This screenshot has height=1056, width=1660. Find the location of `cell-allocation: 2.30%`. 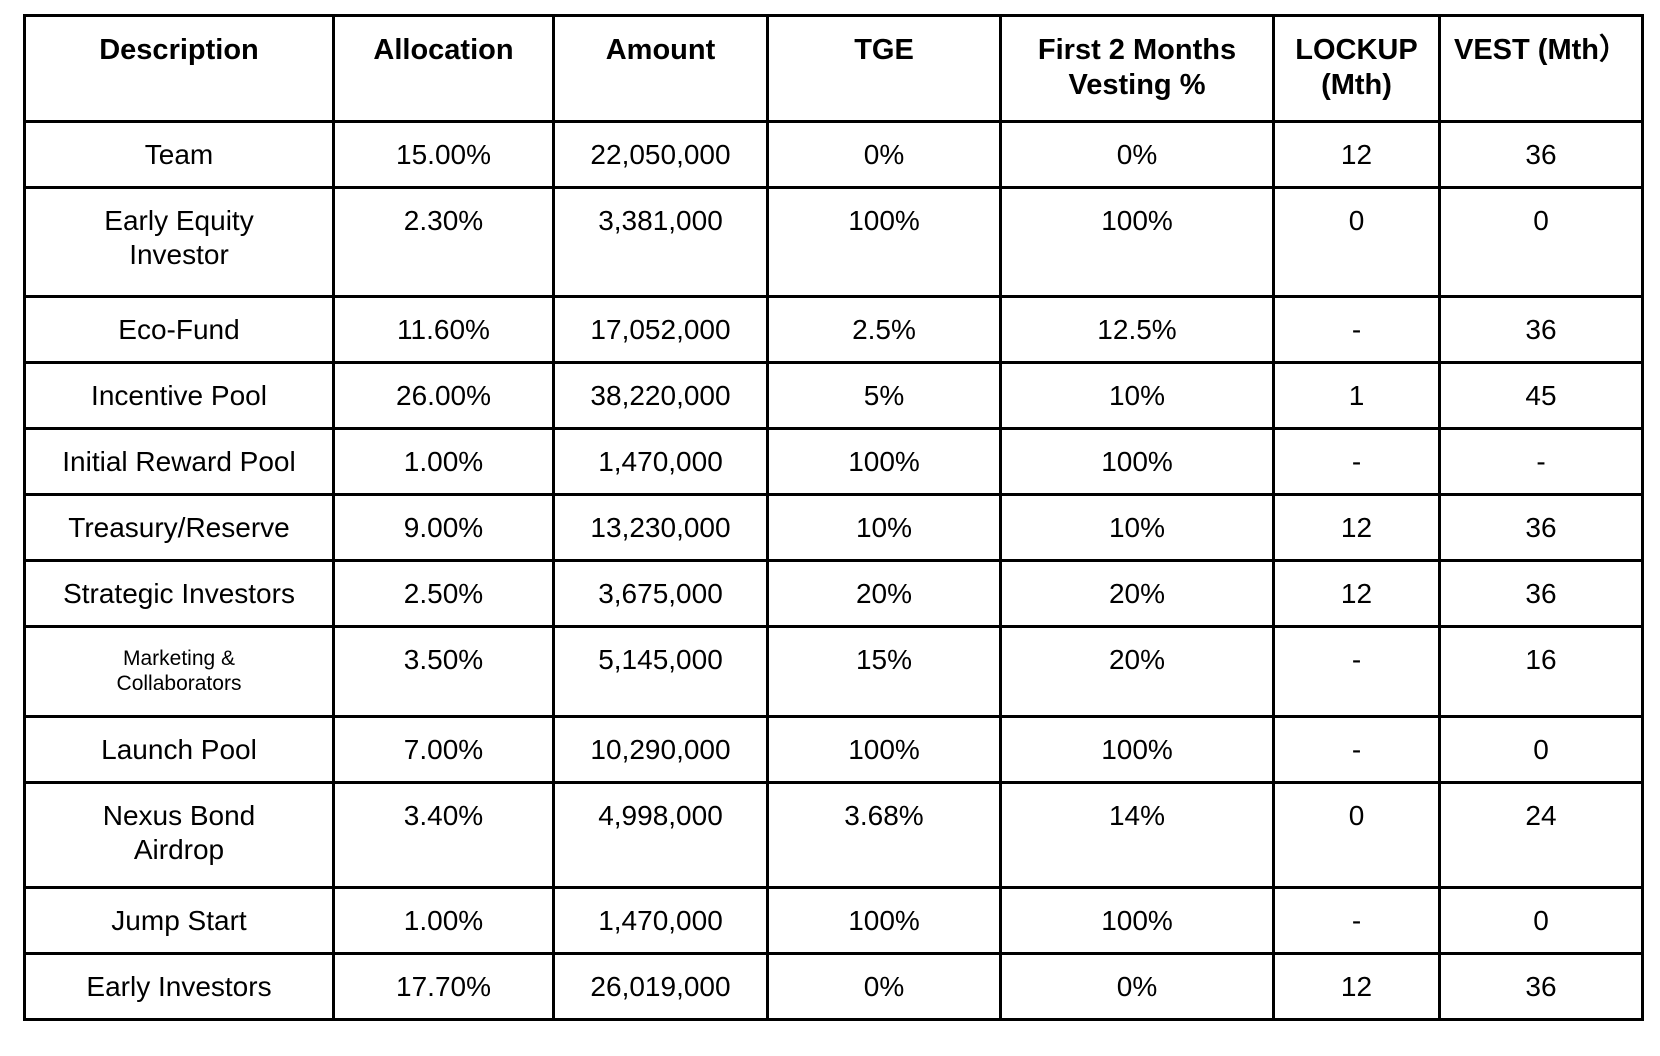

cell-allocation: 2.30% is located at coordinates (443, 242).